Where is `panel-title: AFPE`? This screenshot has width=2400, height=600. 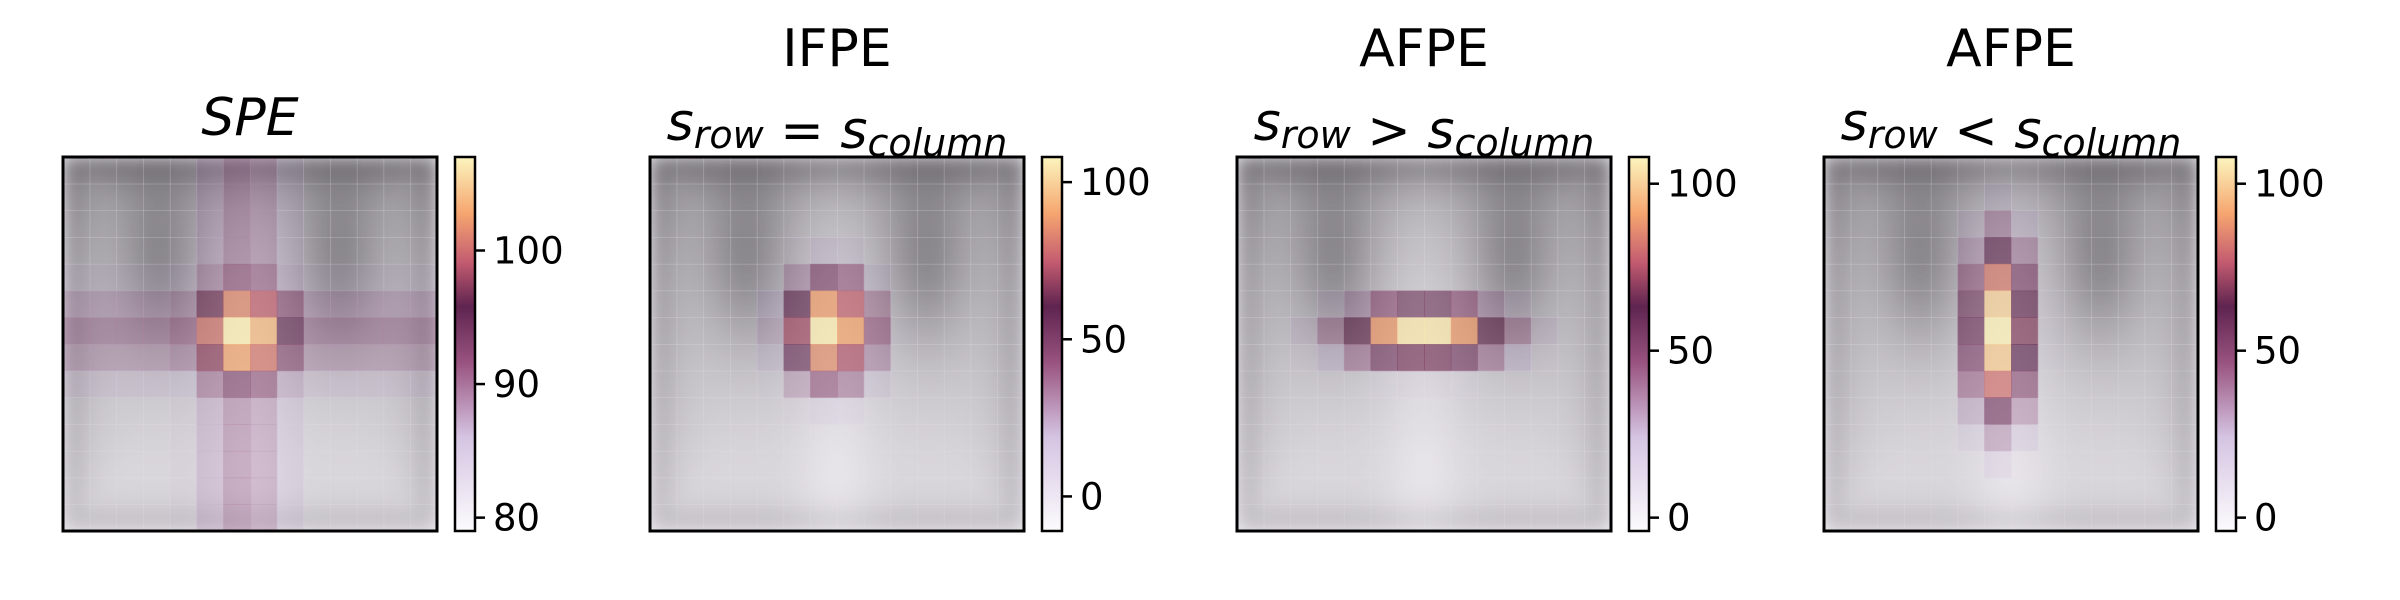
panel-title: AFPE is located at coordinates (1424, 49).